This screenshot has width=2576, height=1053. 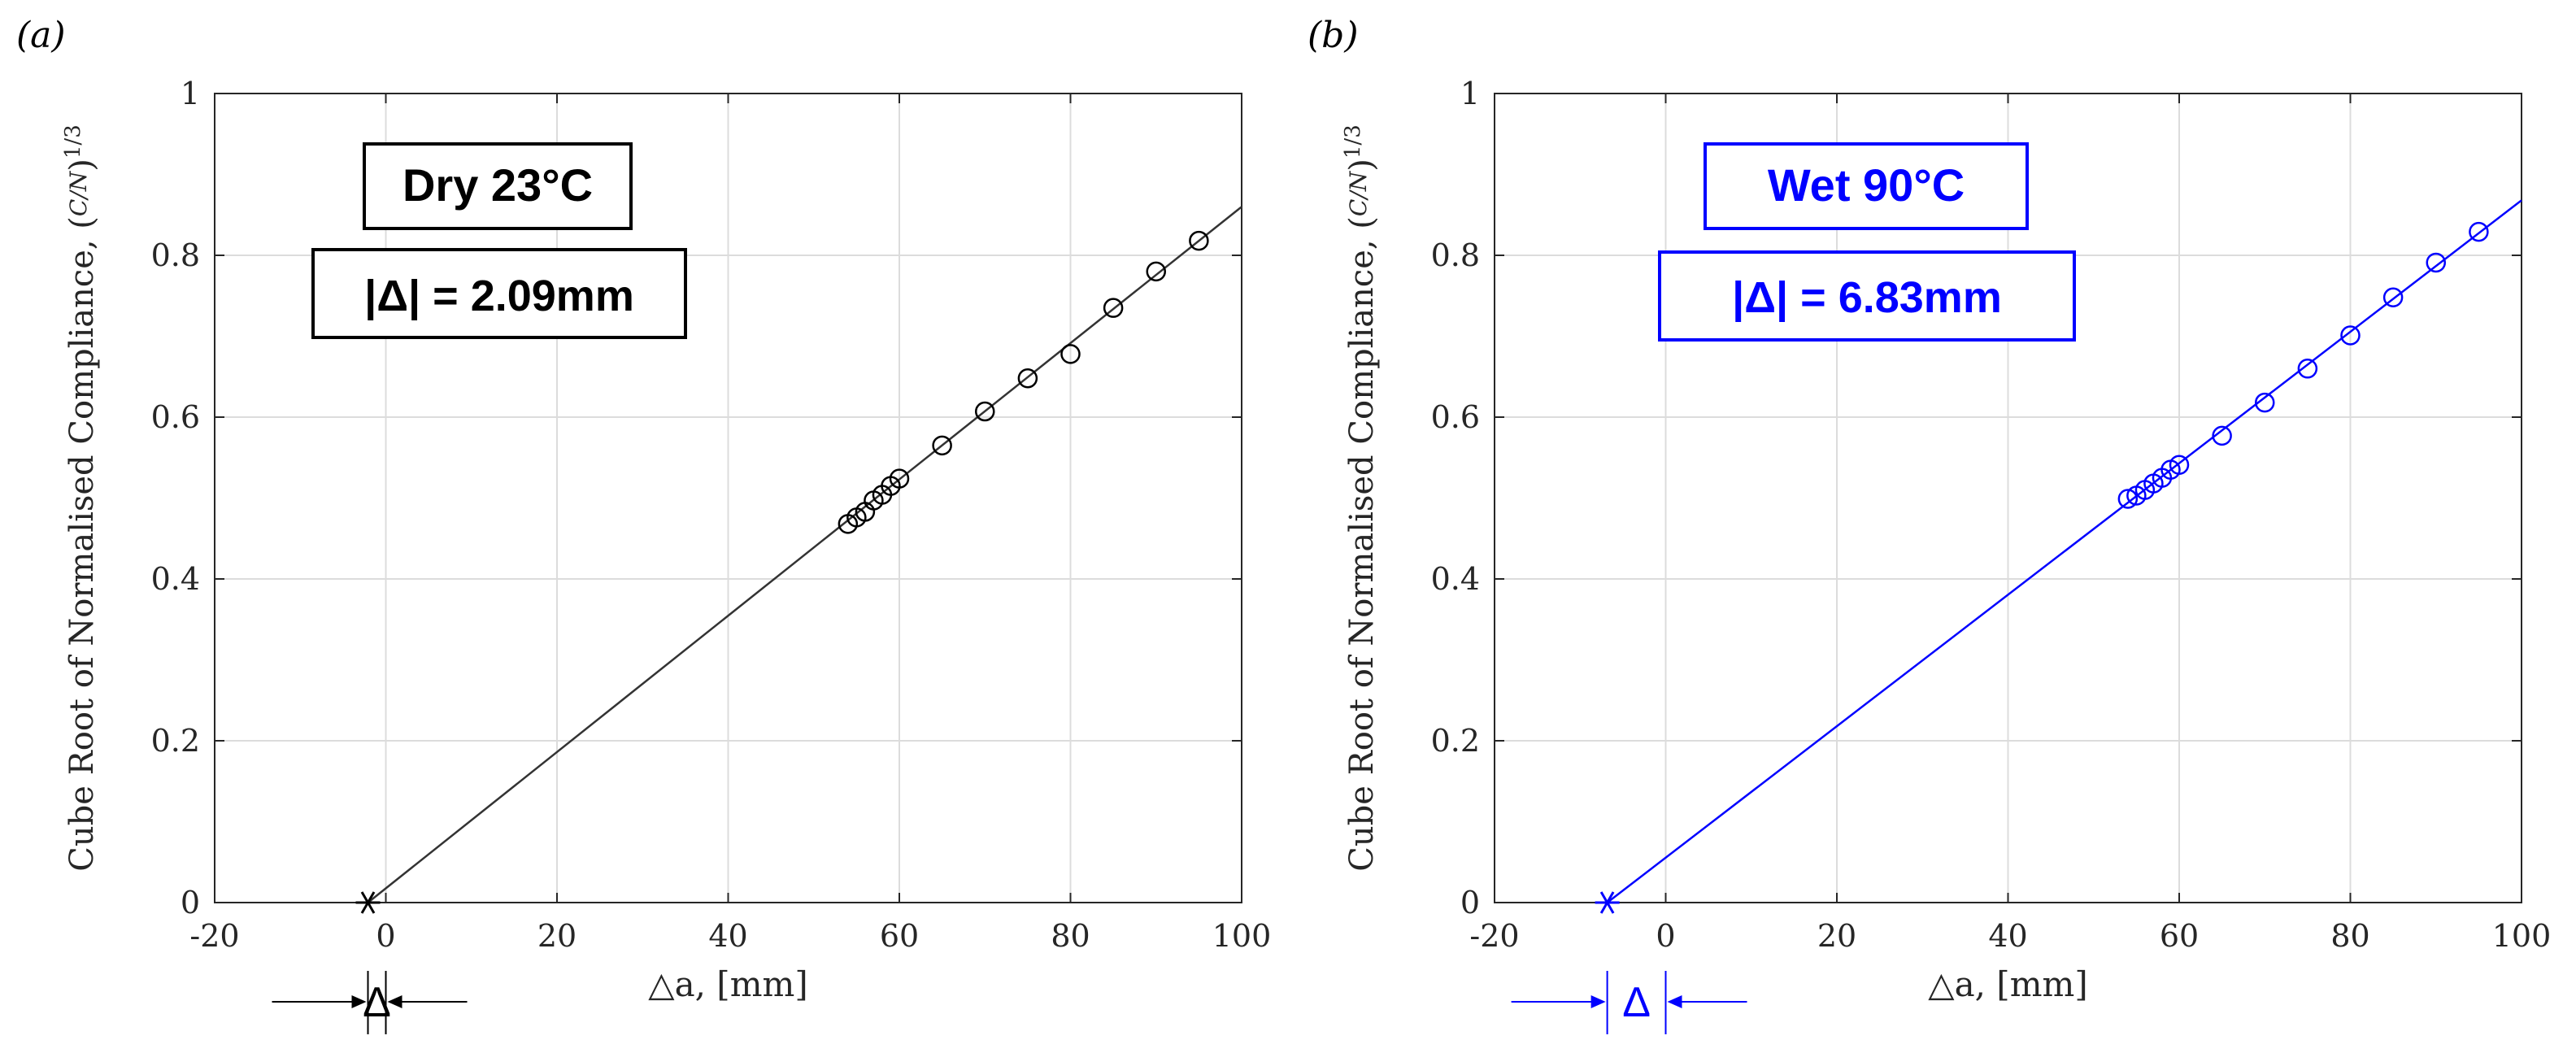 I want to click on panel-label: (b), so click(x=1333, y=35).